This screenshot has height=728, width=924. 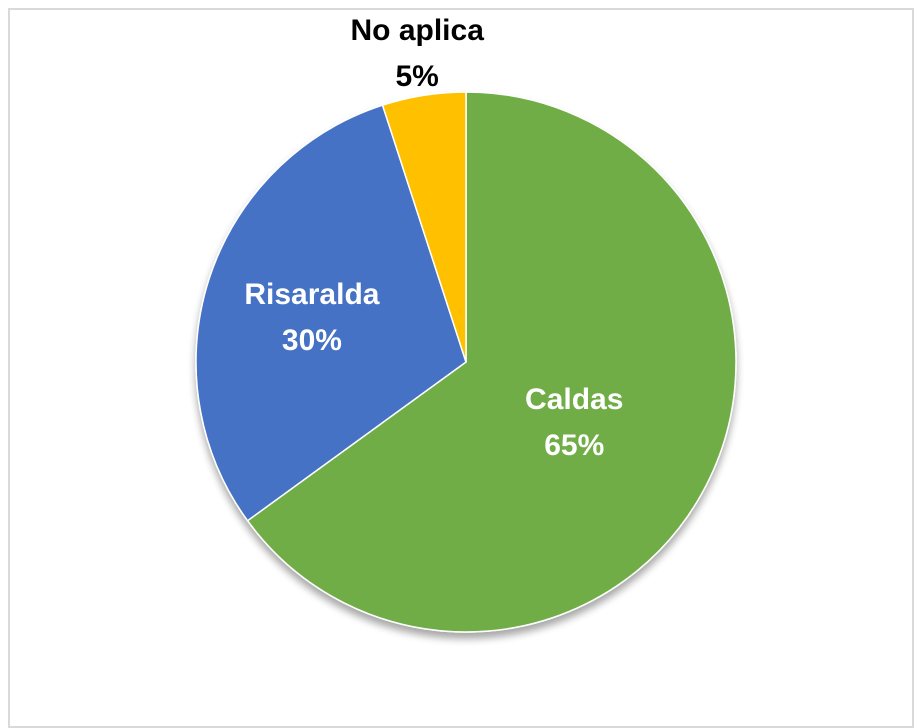 What do you see at coordinates (424, 227) in the screenshot?
I see `pie-slice-no-aplica` at bounding box center [424, 227].